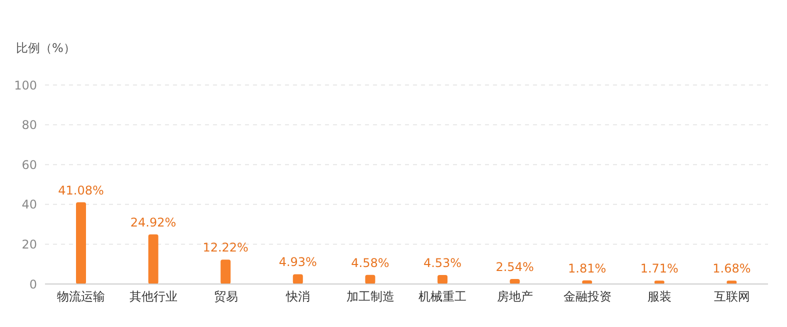  Describe the element at coordinates (514, 297) in the screenshot. I see `x-tick-label: 房地产` at that location.